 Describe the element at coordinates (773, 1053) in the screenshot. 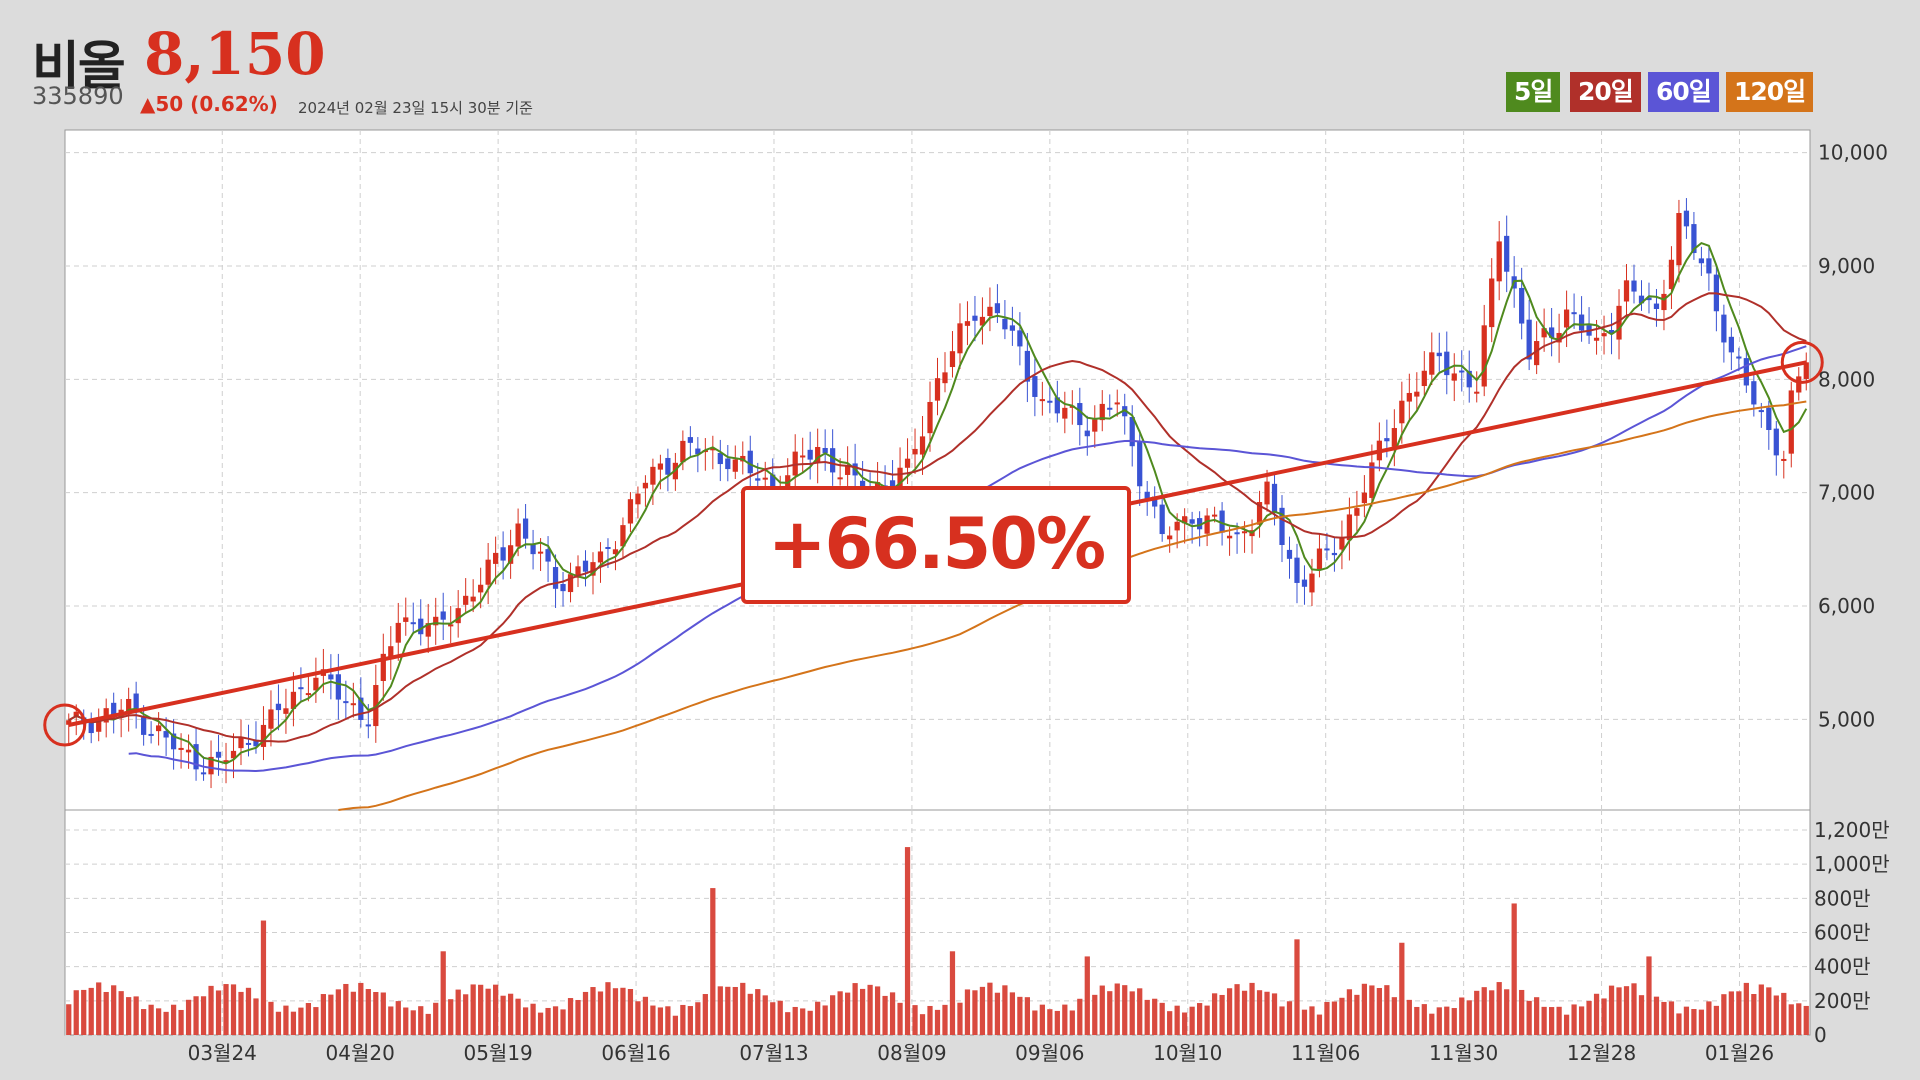

I see `date-tick-label: 07월13` at that location.